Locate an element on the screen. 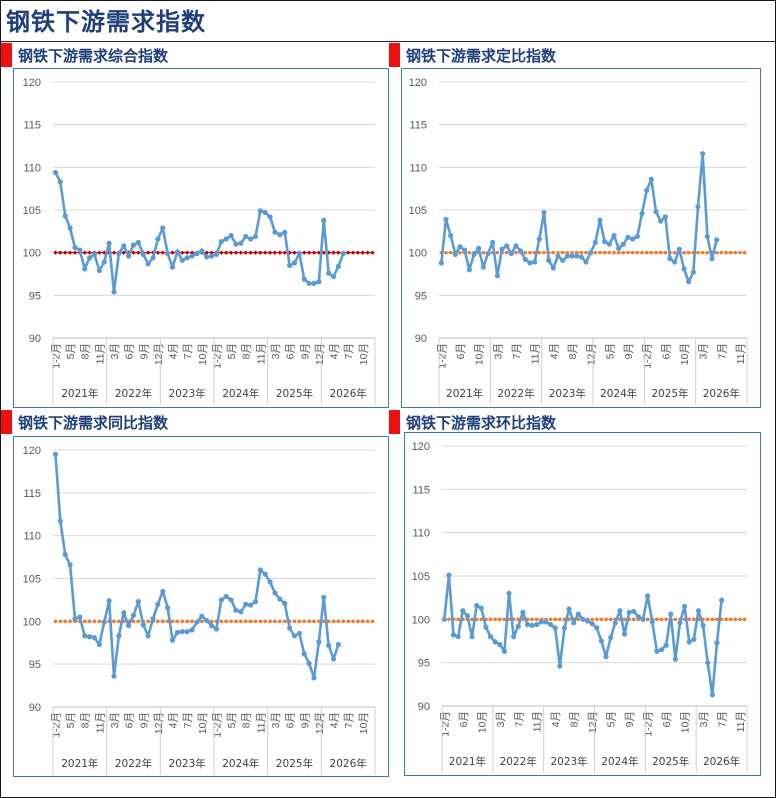 The height and width of the screenshot is (798, 776). y-tick-label: 90 is located at coordinates (35, 708).